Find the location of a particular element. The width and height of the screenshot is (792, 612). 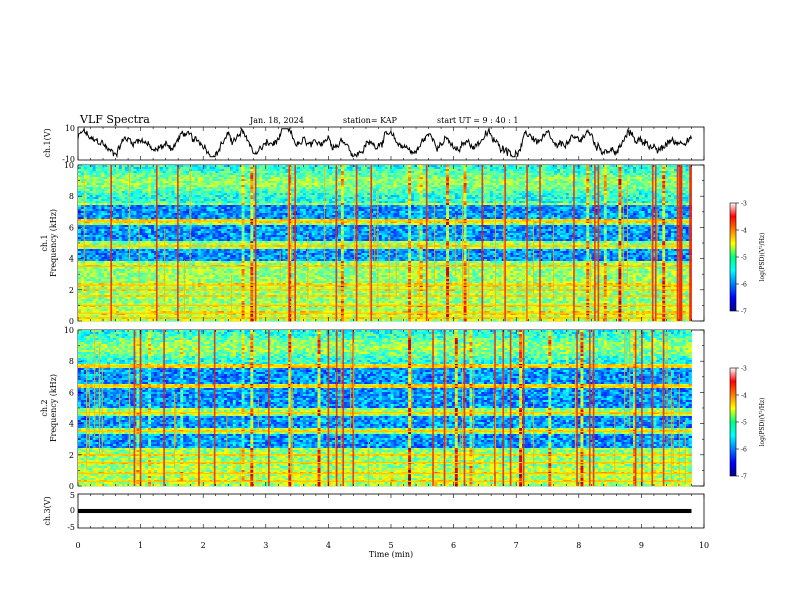

figure-title: VLF Spectra is located at coordinates (114, 119).